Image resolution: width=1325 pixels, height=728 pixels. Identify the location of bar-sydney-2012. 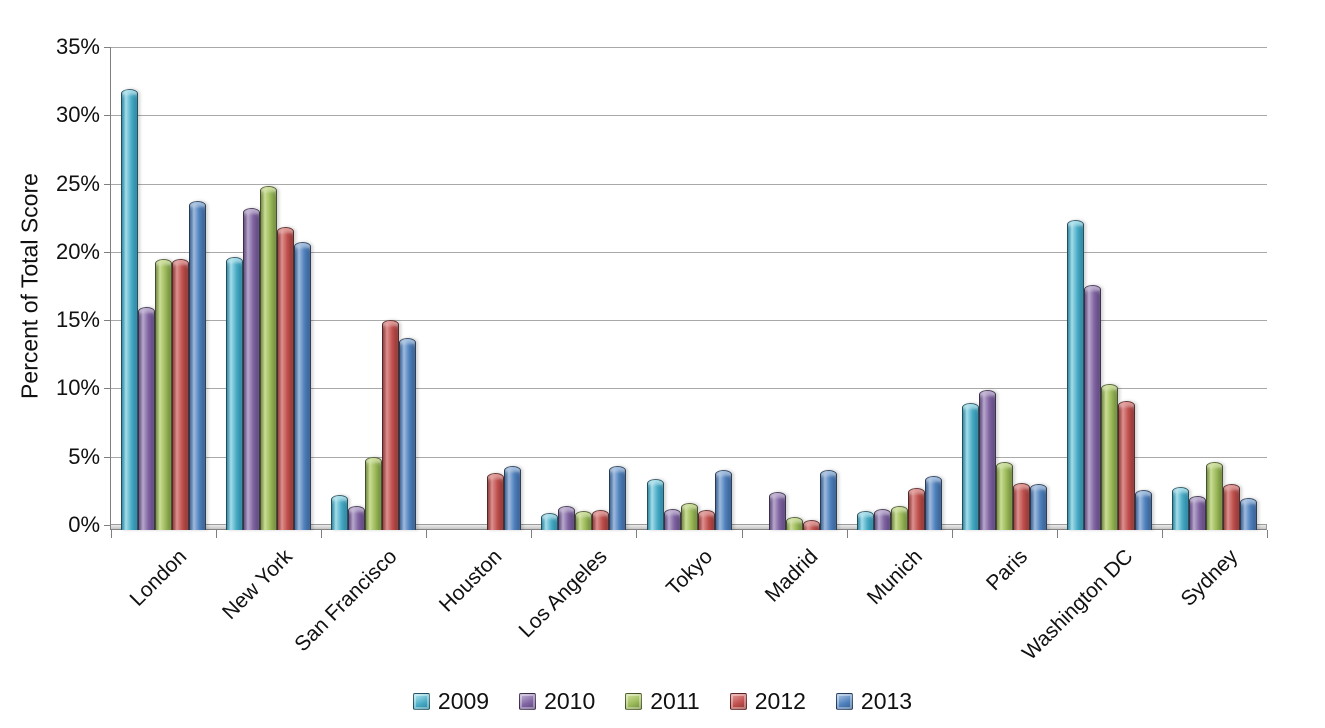
(1231, 507).